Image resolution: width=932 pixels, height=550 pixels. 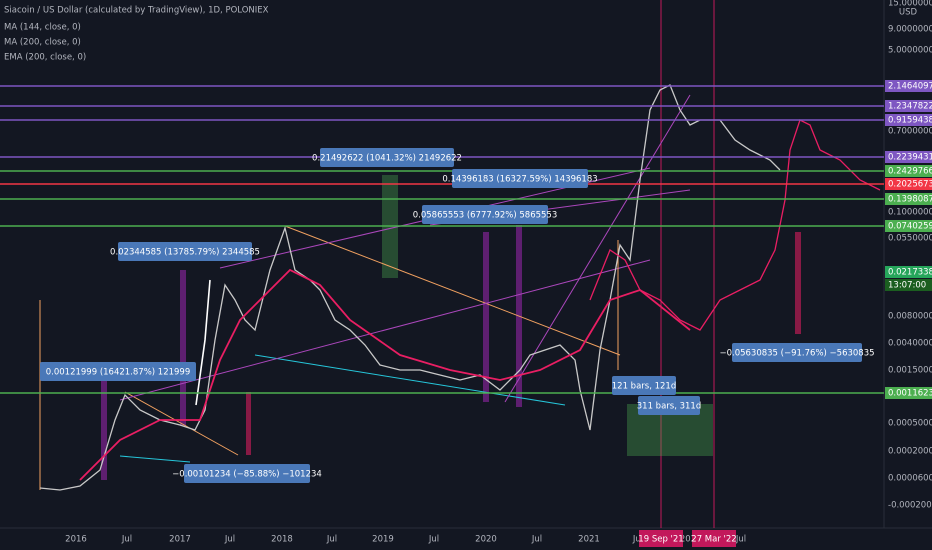 What do you see at coordinates (383, 540) in the screenshot?
I see `time-label: 2019` at bounding box center [383, 540].